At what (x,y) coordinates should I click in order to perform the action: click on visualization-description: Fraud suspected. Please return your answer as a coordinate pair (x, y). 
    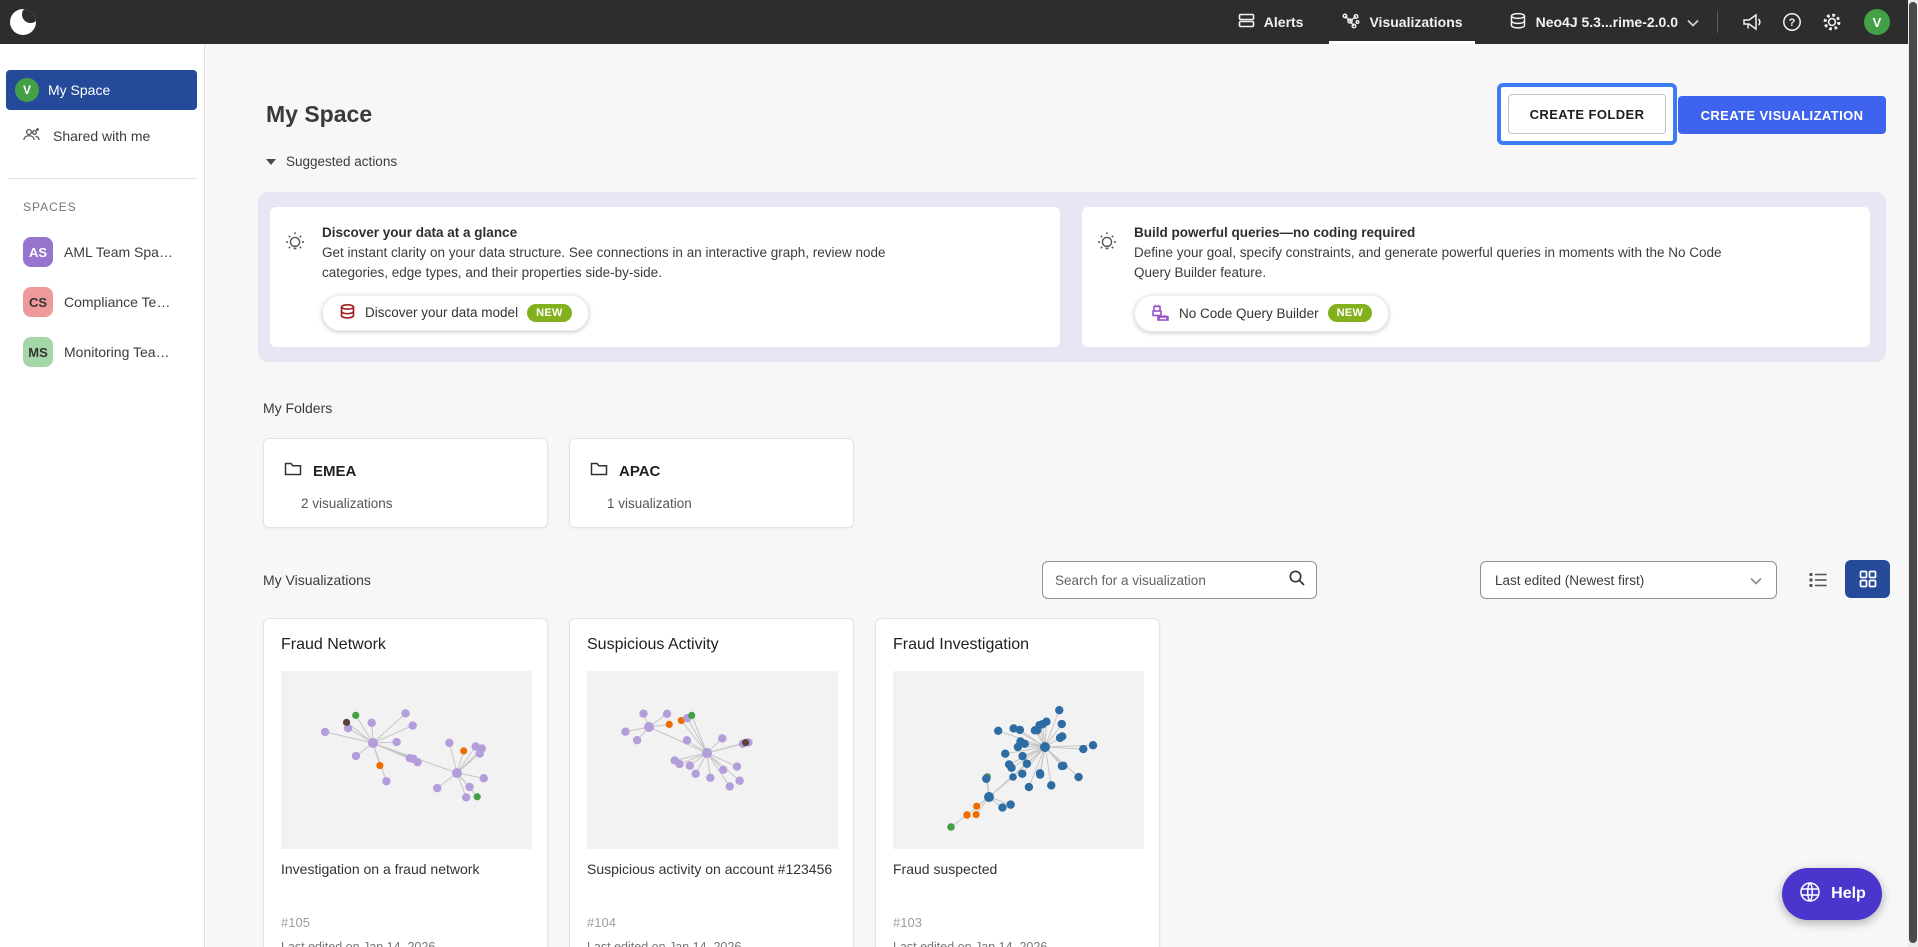
    Looking at the image, I should click on (945, 869).